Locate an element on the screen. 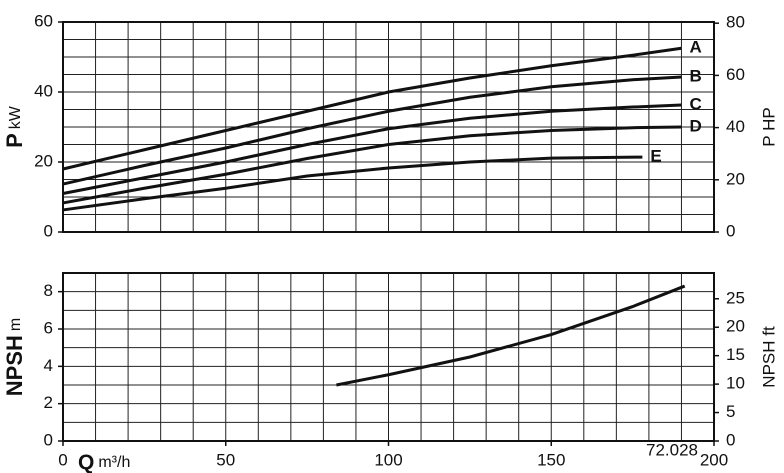 Image resolution: width=784 pixels, height=473 pixels. y-axis-label-unit: kW is located at coordinates (15, 117).